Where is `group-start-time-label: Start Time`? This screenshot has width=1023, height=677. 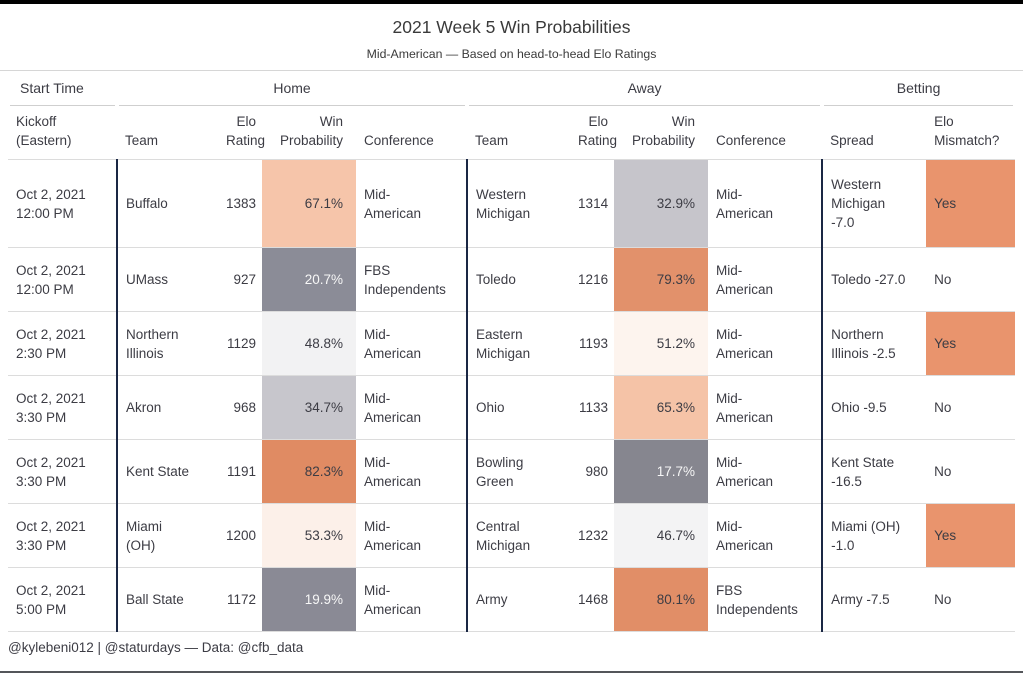 group-start-time-label: Start Time is located at coordinates (62, 92).